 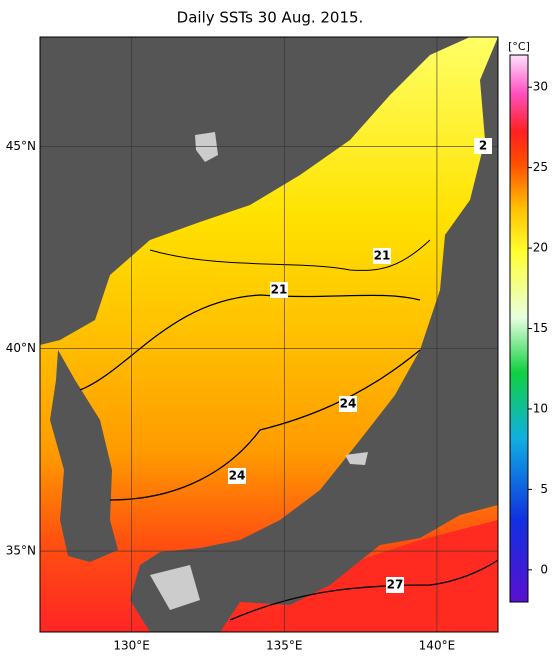 I want to click on colorbar-unit: [°C], so click(x=519, y=46).